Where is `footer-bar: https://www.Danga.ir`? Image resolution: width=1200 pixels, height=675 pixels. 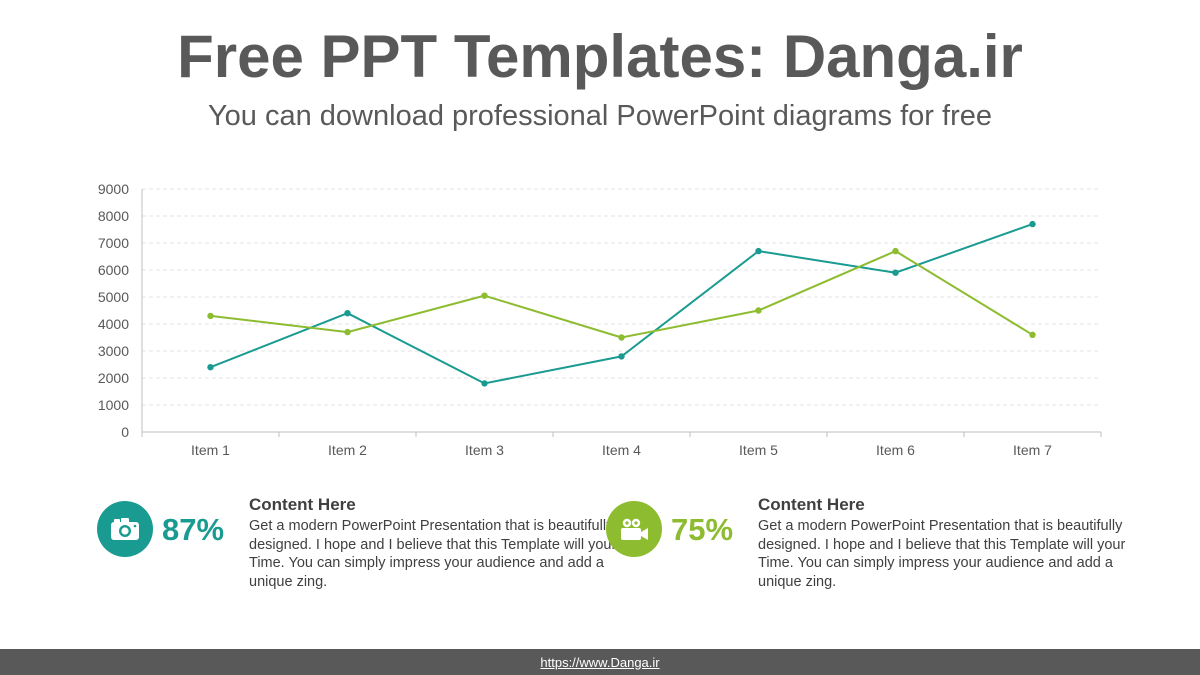
footer-bar: https://www.Danga.ir is located at coordinates (600, 662).